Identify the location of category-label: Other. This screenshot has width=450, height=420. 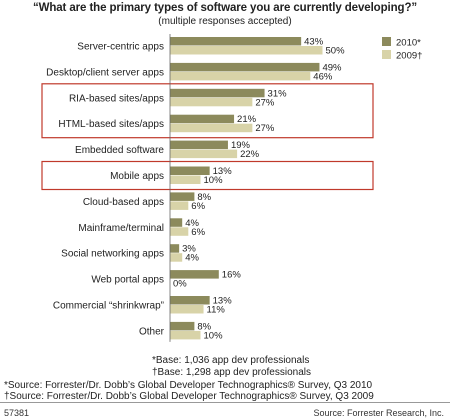
(152, 331).